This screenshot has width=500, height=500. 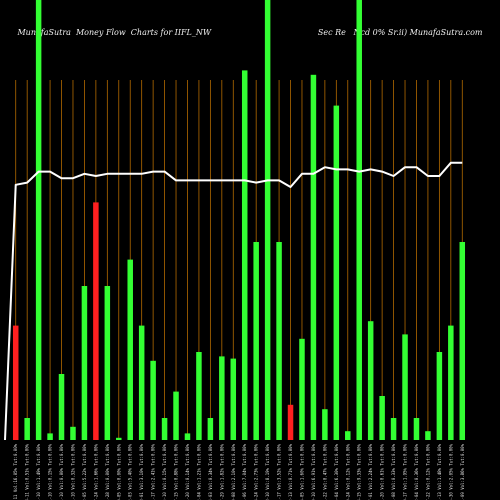 What do you see at coordinates (347, 471) in the screenshot?
I see `x-tick-label: 2018-10-24 Vol:0.12% Tut:0.00%` at bounding box center [347, 471].